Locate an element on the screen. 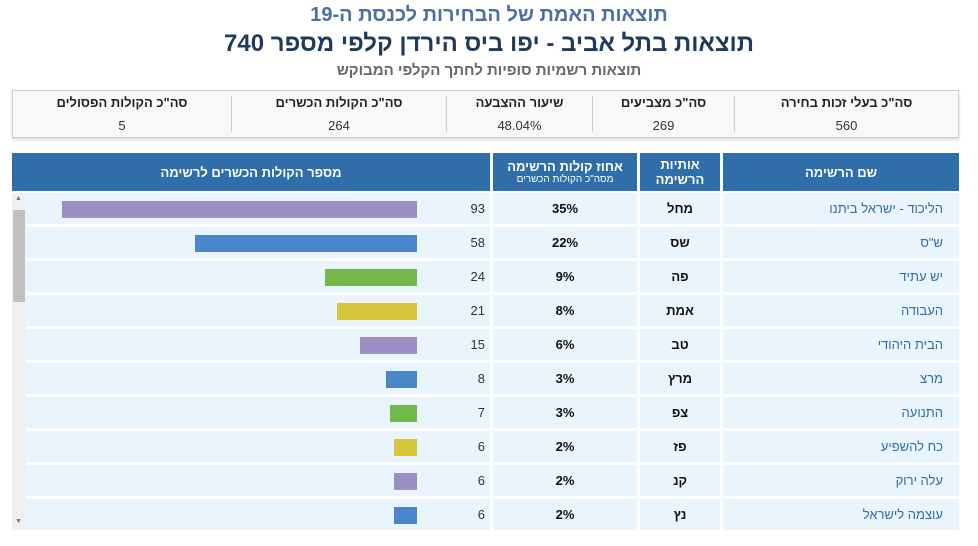 The image size is (978, 546). summary-label: שיעור ההצבעה is located at coordinates (519, 102).